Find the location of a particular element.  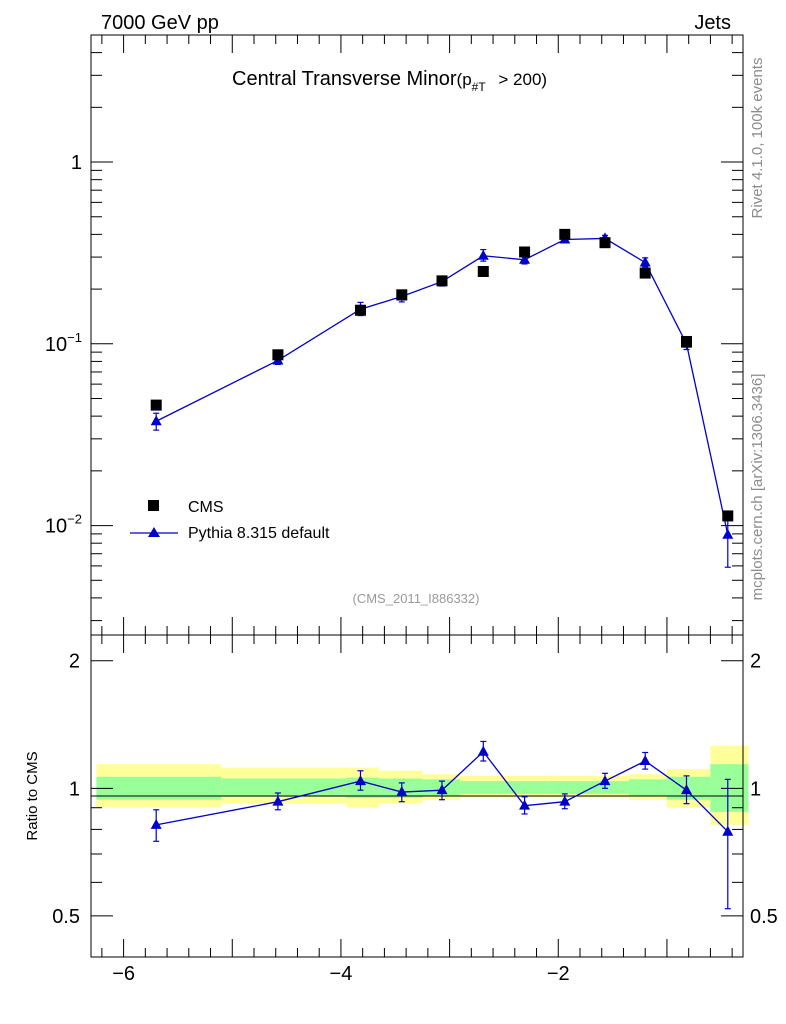

ratio-series-group is located at coordinates (442, 825).